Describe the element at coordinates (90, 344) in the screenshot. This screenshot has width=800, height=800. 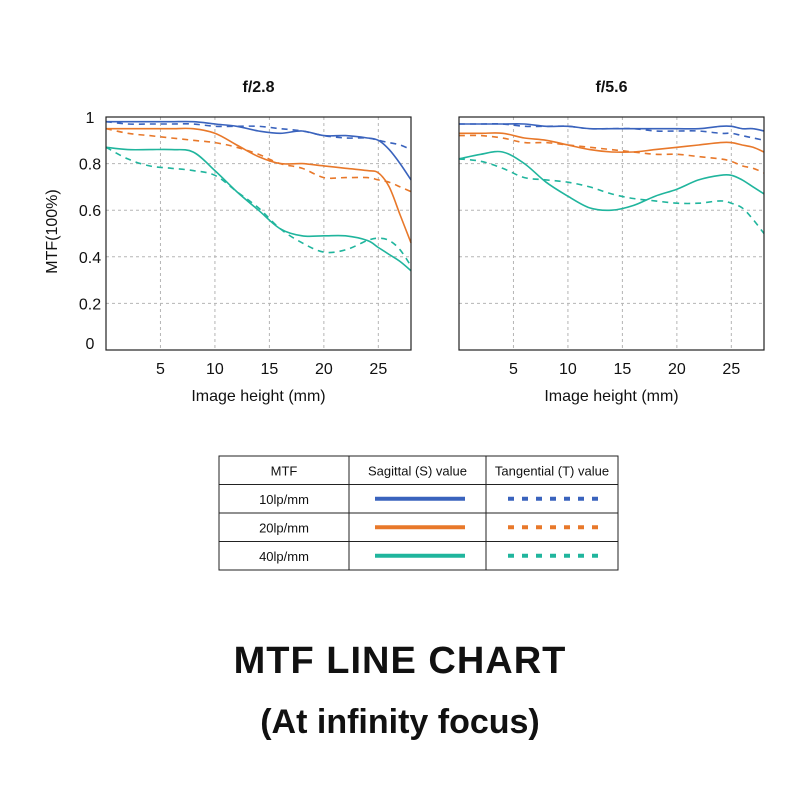
I see `y-tick-label: 0` at that location.